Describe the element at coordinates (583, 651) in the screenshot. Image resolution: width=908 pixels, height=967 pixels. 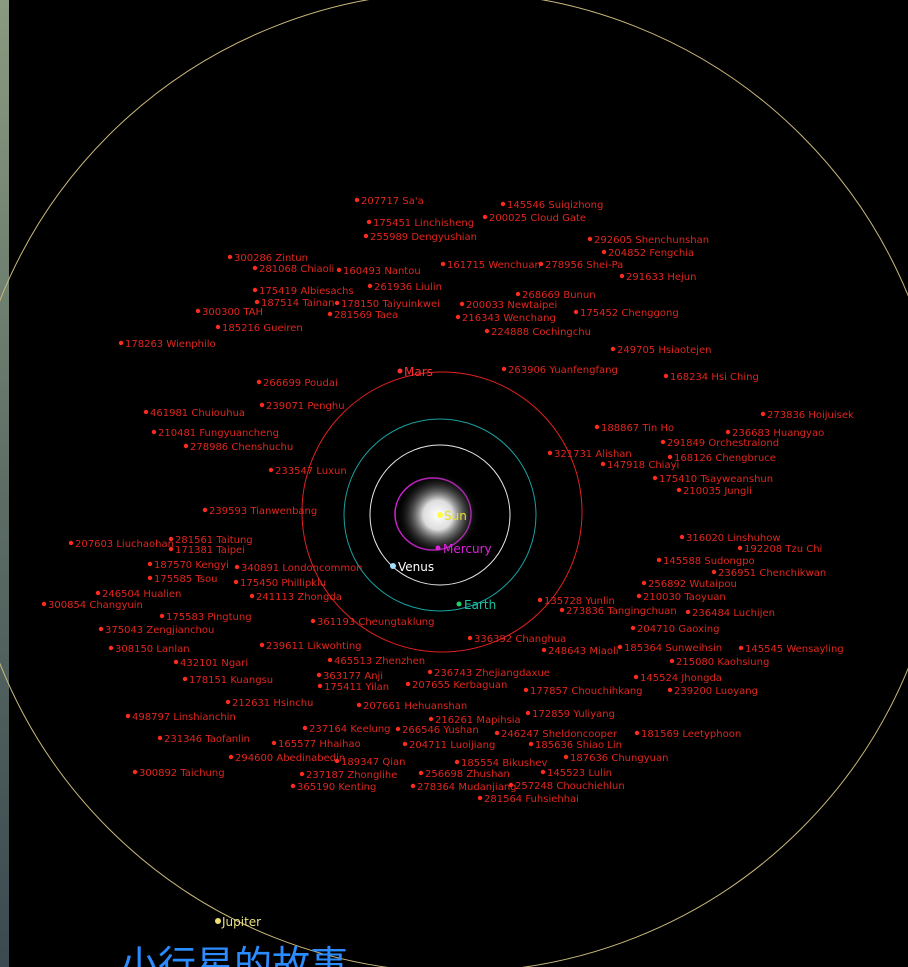
I see `asteroid-label: 248643 Miaoli` at that location.